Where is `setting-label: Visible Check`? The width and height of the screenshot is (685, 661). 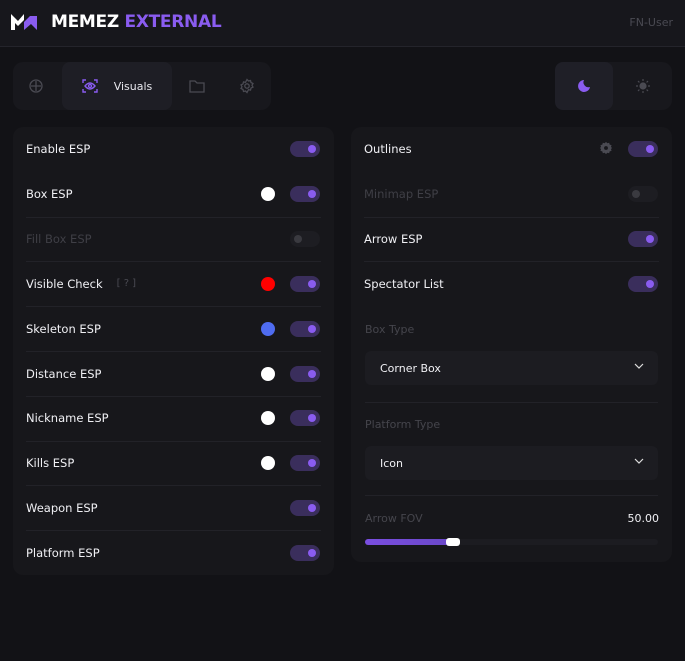 setting-label: Visible Check is located at coordinates (64, 283).